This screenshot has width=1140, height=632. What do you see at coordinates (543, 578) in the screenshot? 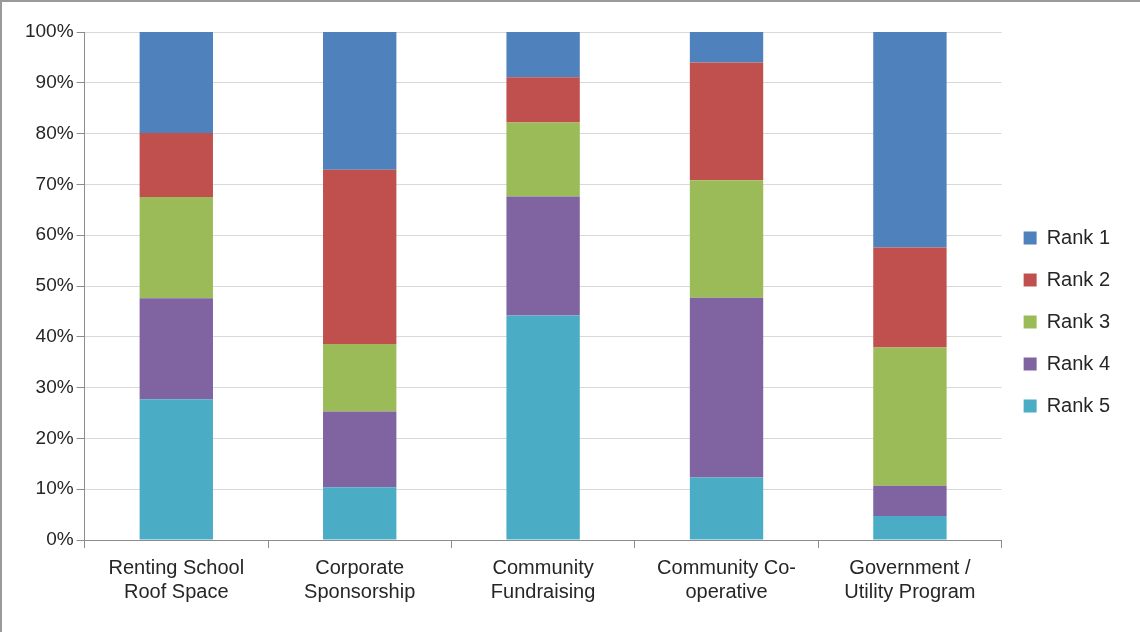
I see `x-tick-label: Community Fundraising` at bounding box center [543, 578].